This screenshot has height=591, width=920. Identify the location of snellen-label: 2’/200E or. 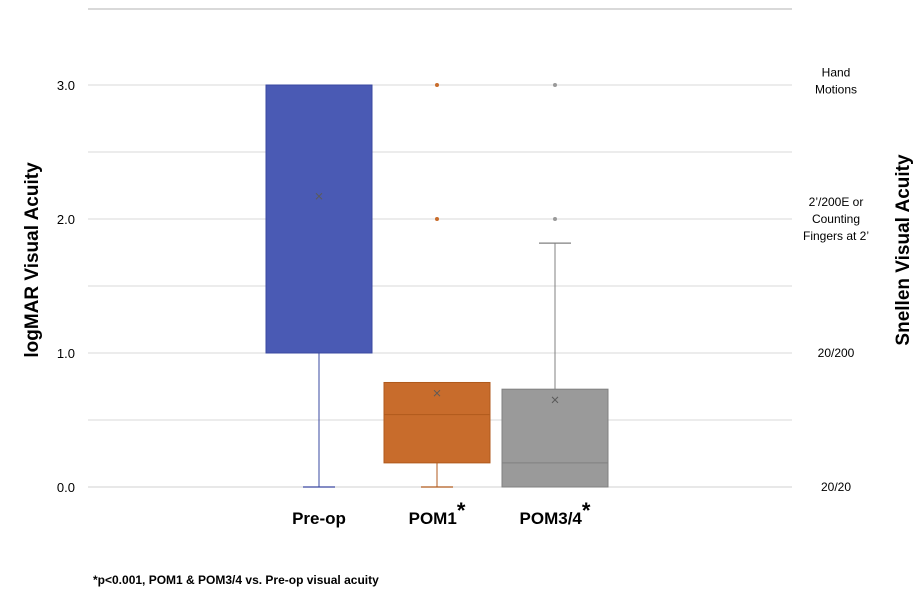
(836, 202).